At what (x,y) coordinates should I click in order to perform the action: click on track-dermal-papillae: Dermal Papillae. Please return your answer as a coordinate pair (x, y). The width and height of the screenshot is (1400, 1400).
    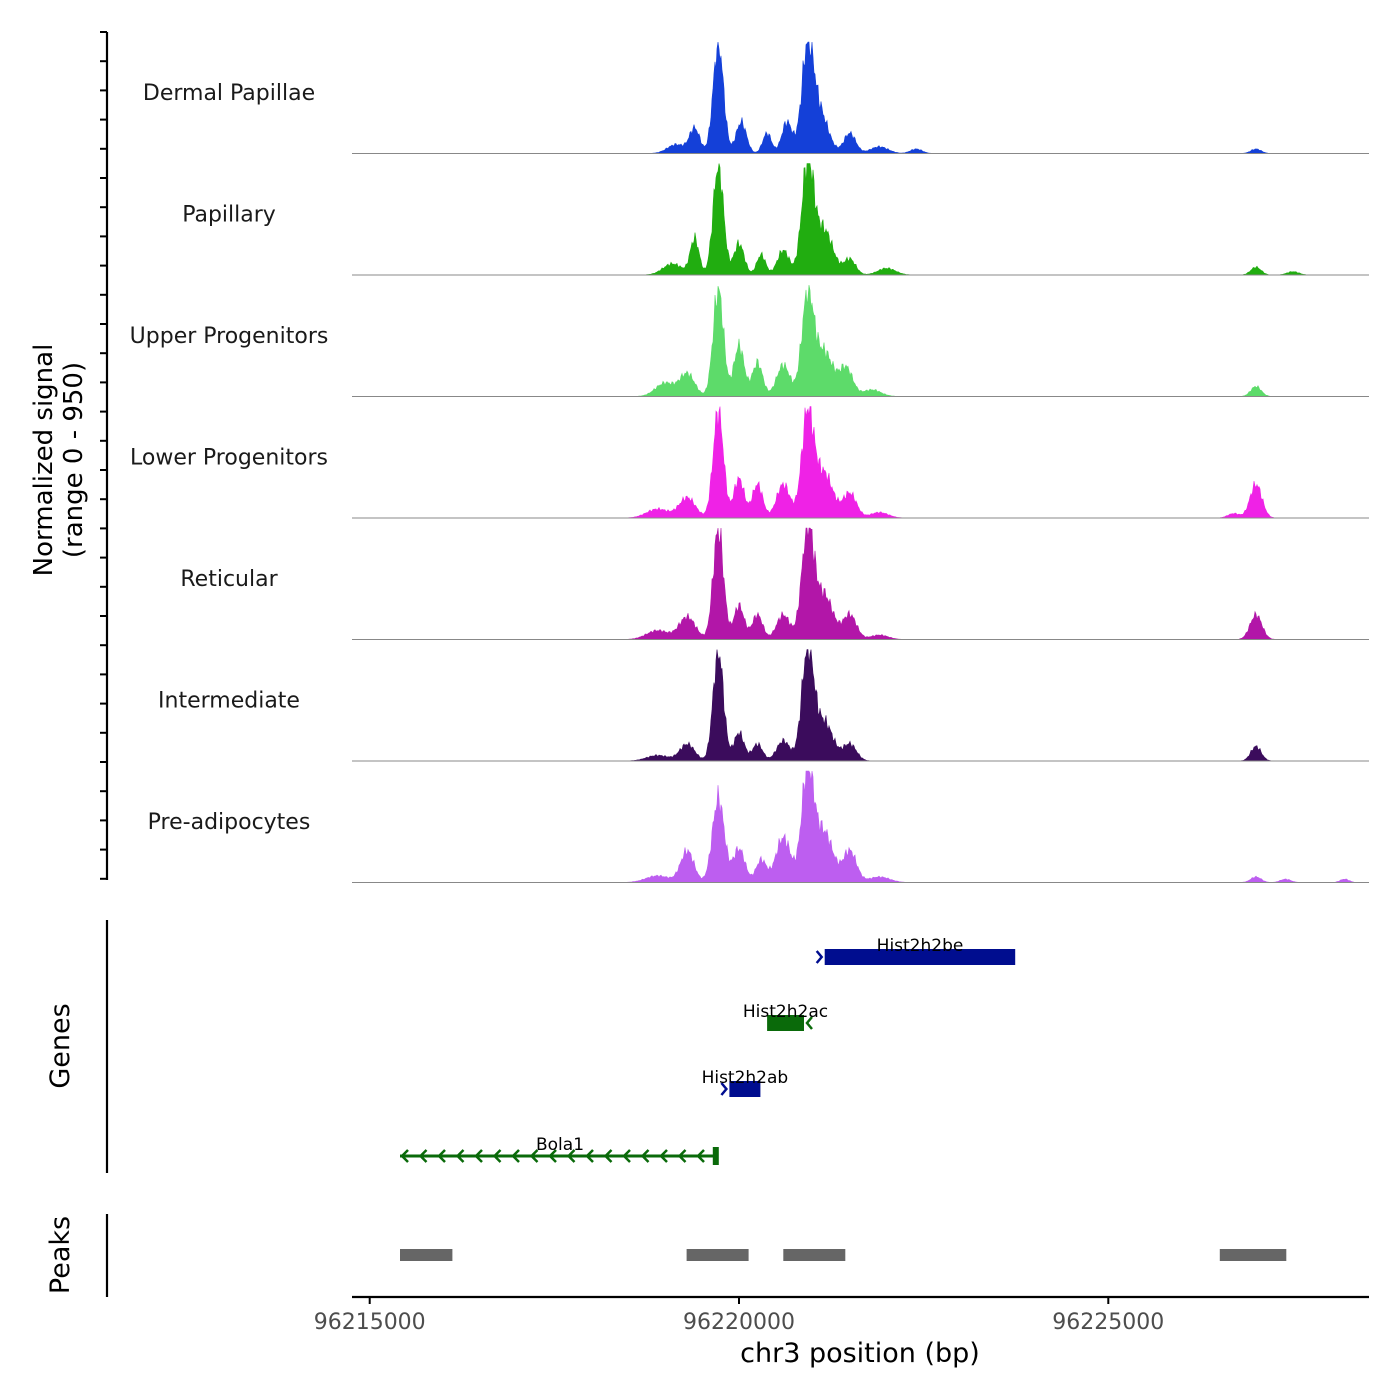
    Looking at the image, I should click on (756, 97).